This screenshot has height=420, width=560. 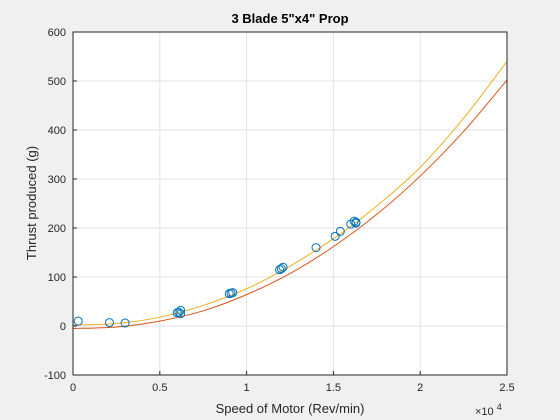 What do you see at coordinates (57, 278) in the screenshot?
I see `y-tick-label: 100` at bounding box center [57, 278].